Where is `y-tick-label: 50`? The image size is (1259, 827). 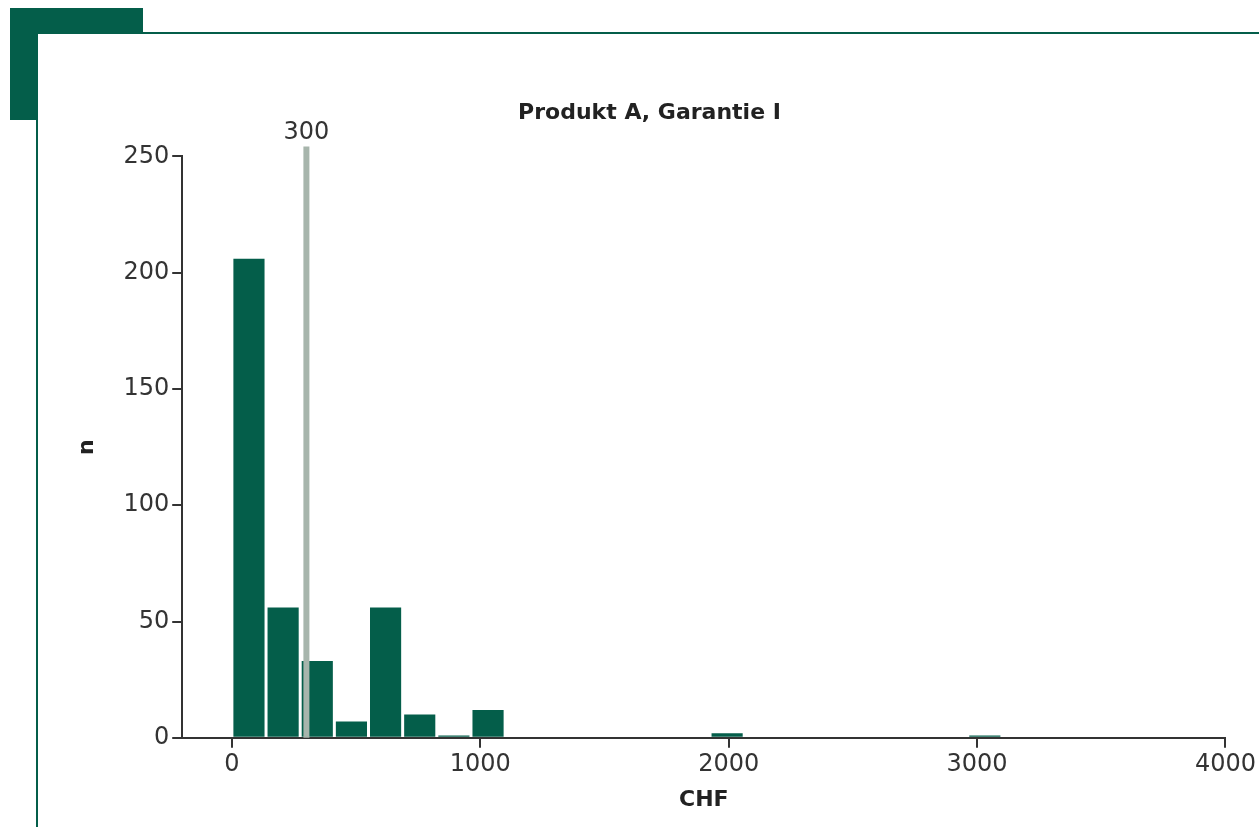 y-tick-label: 50 is located at coordinates (154, 619).